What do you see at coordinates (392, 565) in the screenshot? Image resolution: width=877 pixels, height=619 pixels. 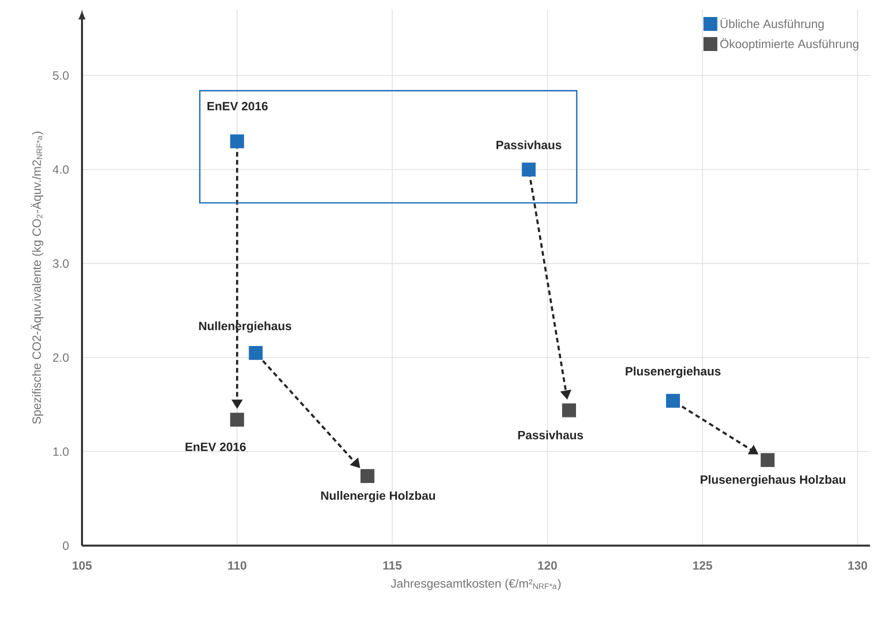 I see `x-tick-label: 115` at bounding box center [392, 565].